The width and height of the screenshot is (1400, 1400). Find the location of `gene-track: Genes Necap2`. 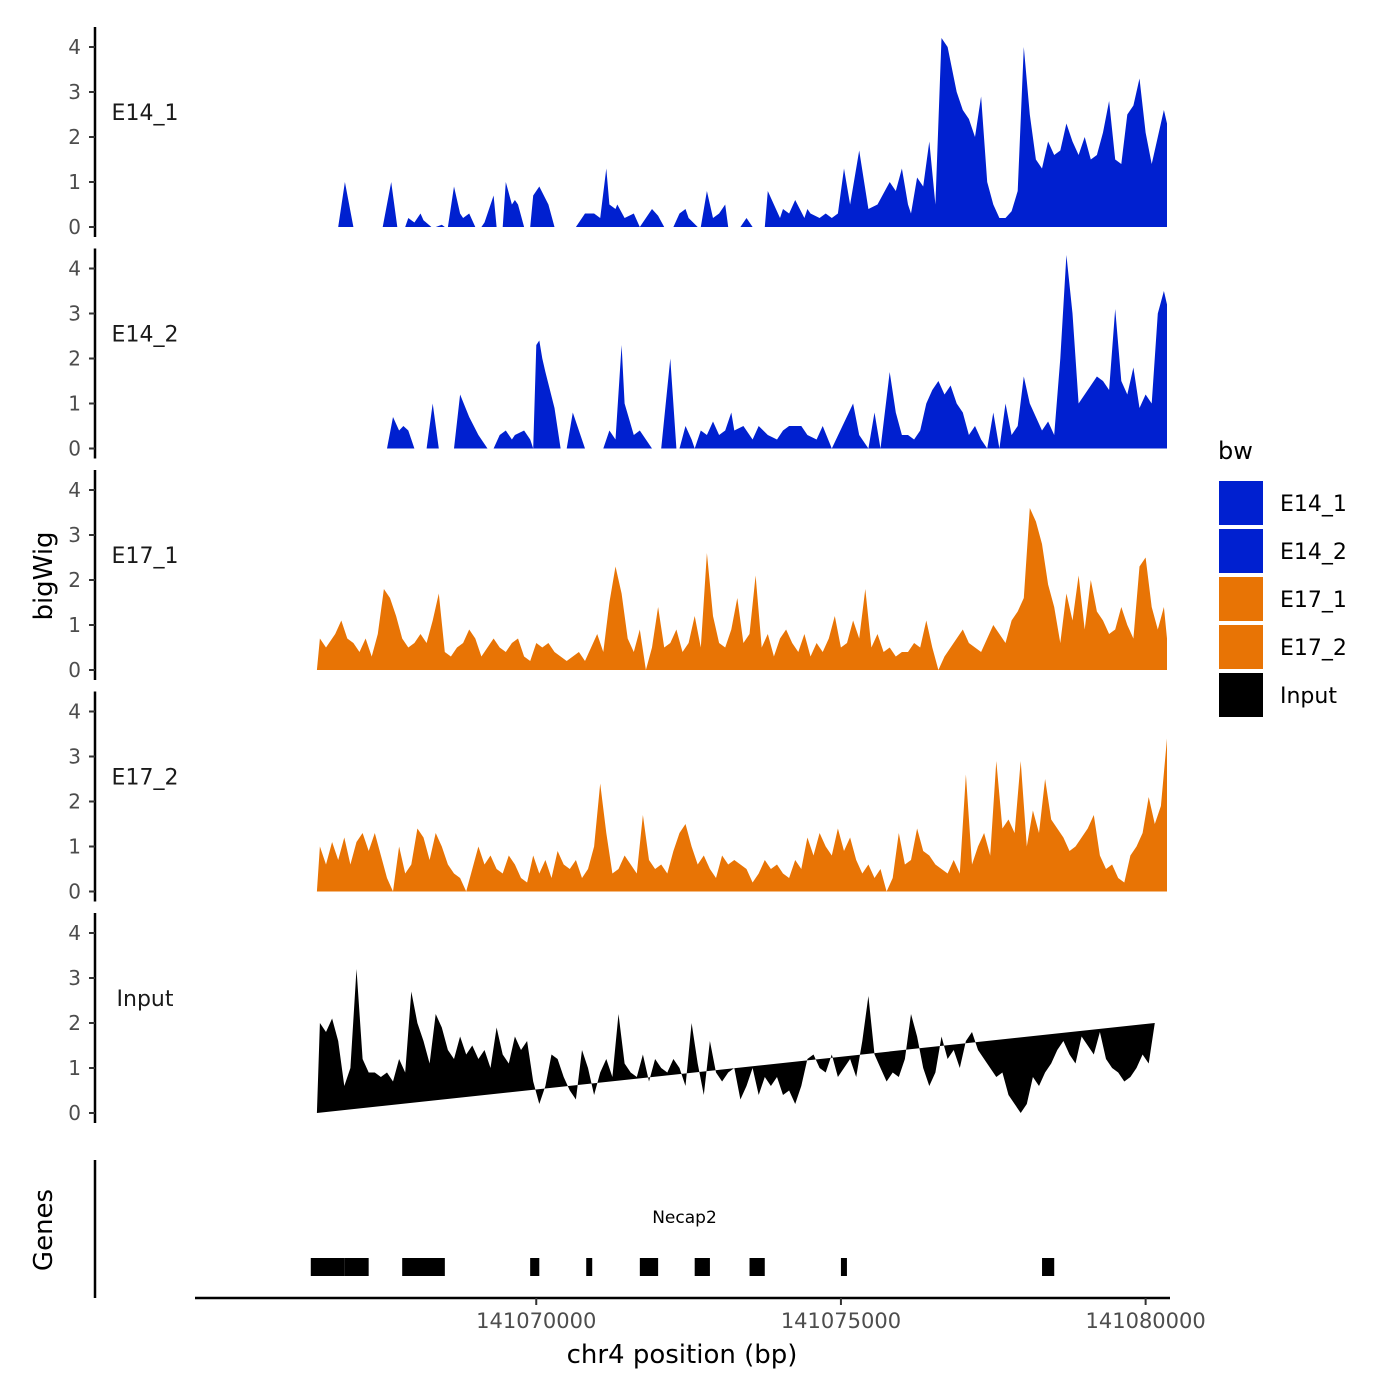

gene-track: Genes Necap2 is located at coordinates (542, 1229).